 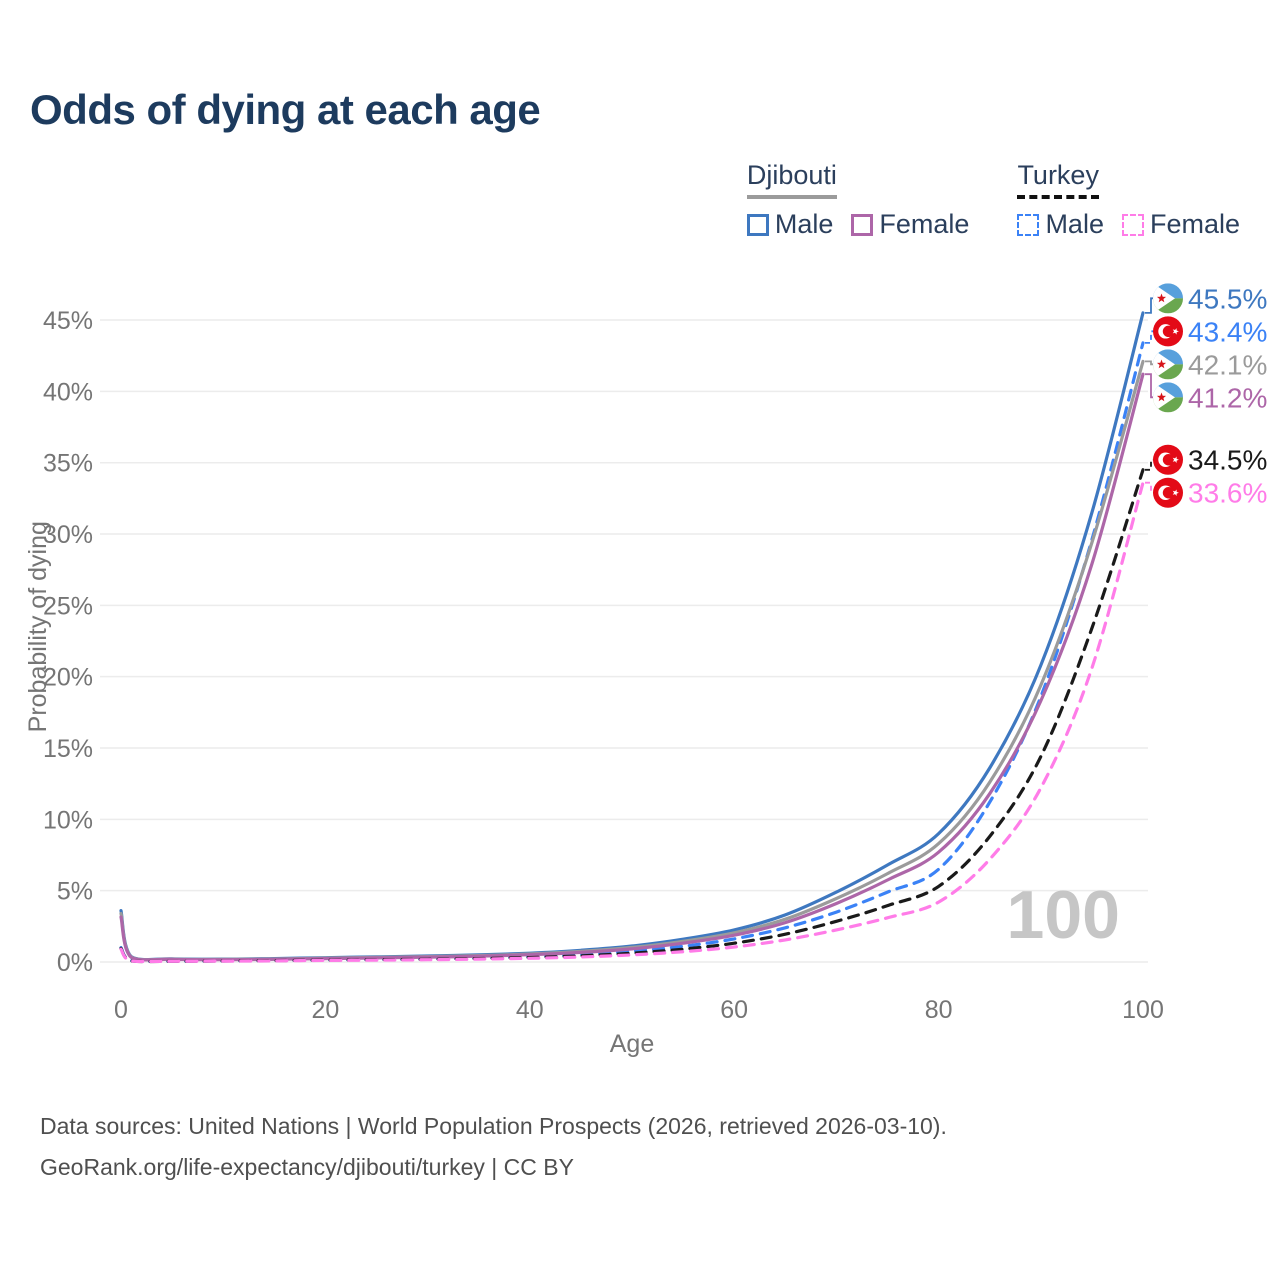 What do you see at coordinates (632, 1044) in the screenshot?
I see `x-axis-title: Age` at bounding box center [632, 1044].